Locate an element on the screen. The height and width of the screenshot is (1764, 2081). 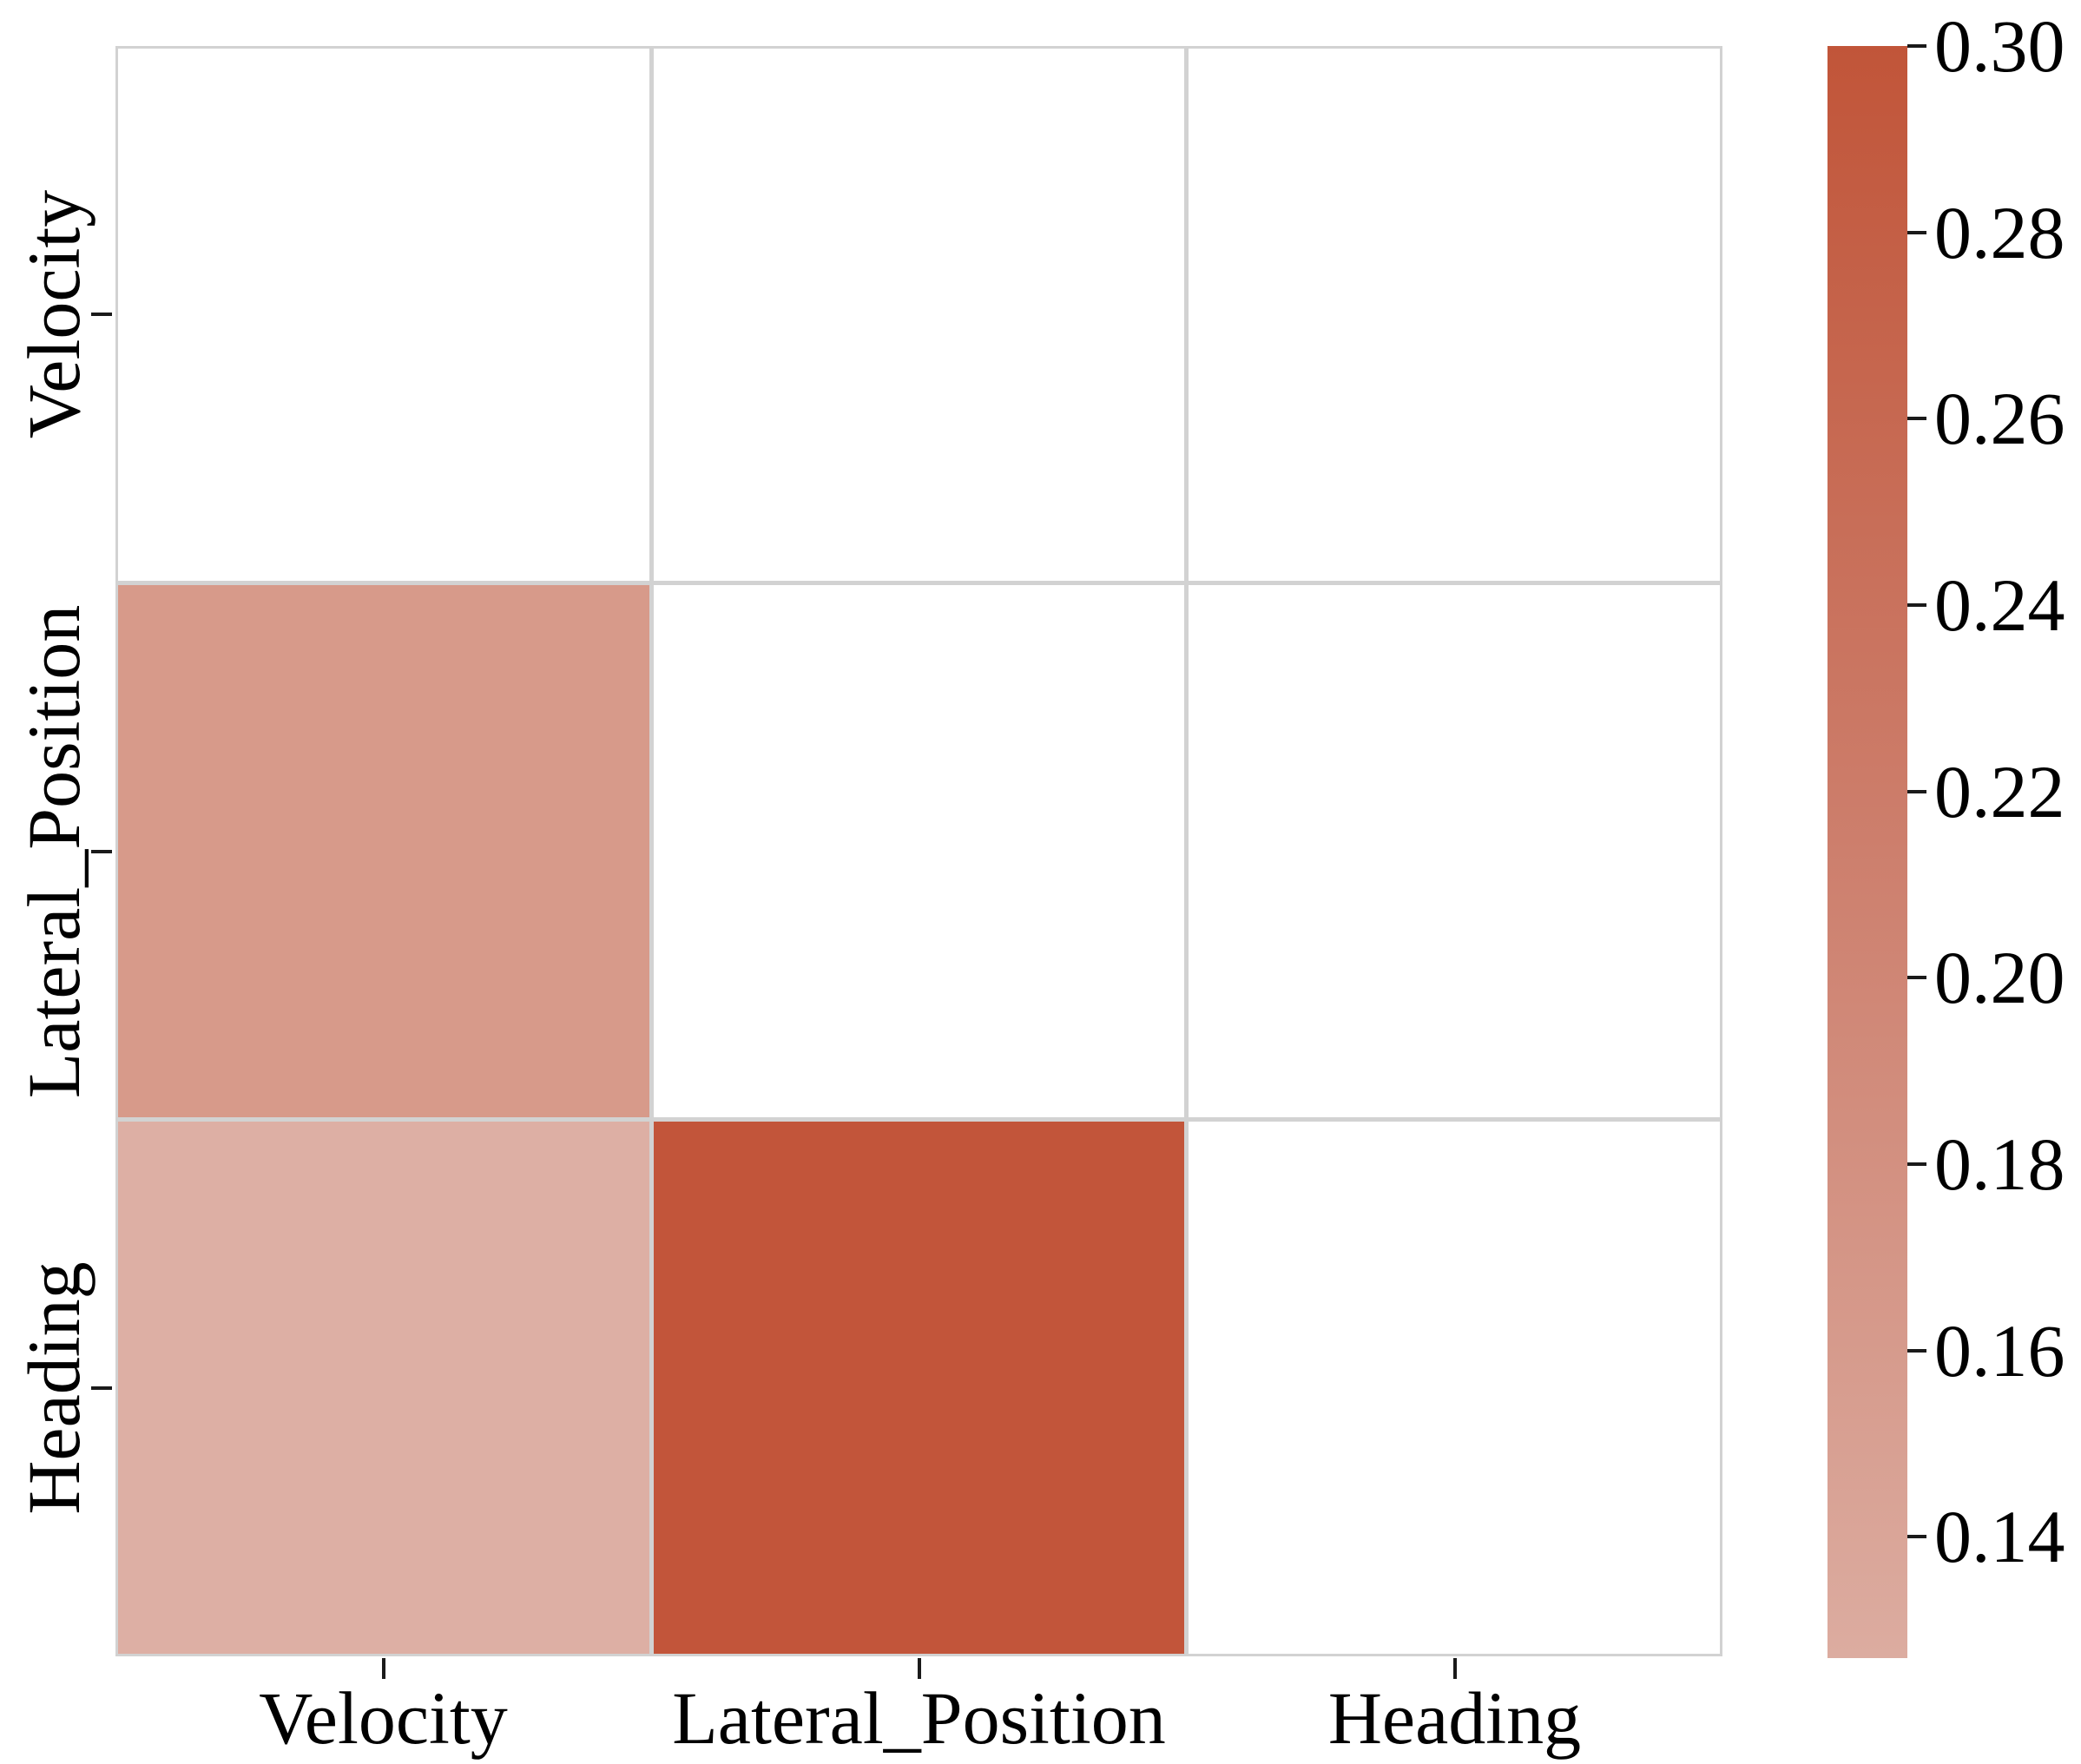
x-axis-label-Lateral_Position: Lateral_Position is located at coordinates (919, 1718).